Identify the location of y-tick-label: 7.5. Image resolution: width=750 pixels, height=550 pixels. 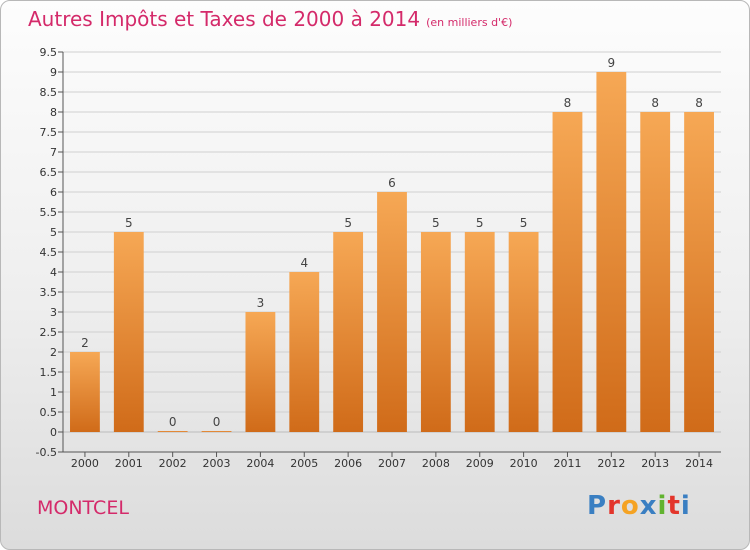
(49, 132).